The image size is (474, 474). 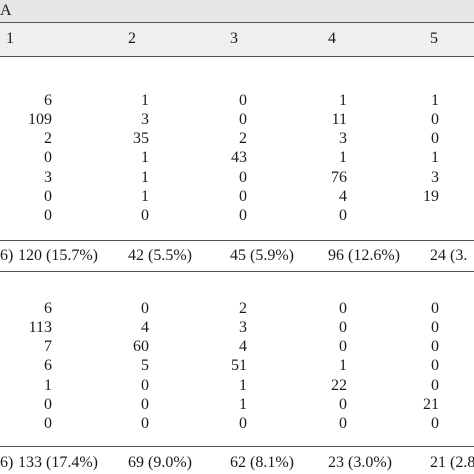 I want to click on total-cell: 62 (8.1%), so click(x=262, y=462).